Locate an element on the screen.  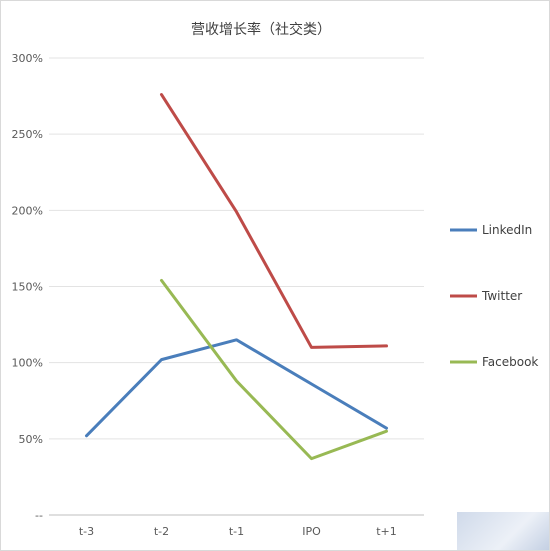
y-tick-label: -- is located at coordinates (39, 515).